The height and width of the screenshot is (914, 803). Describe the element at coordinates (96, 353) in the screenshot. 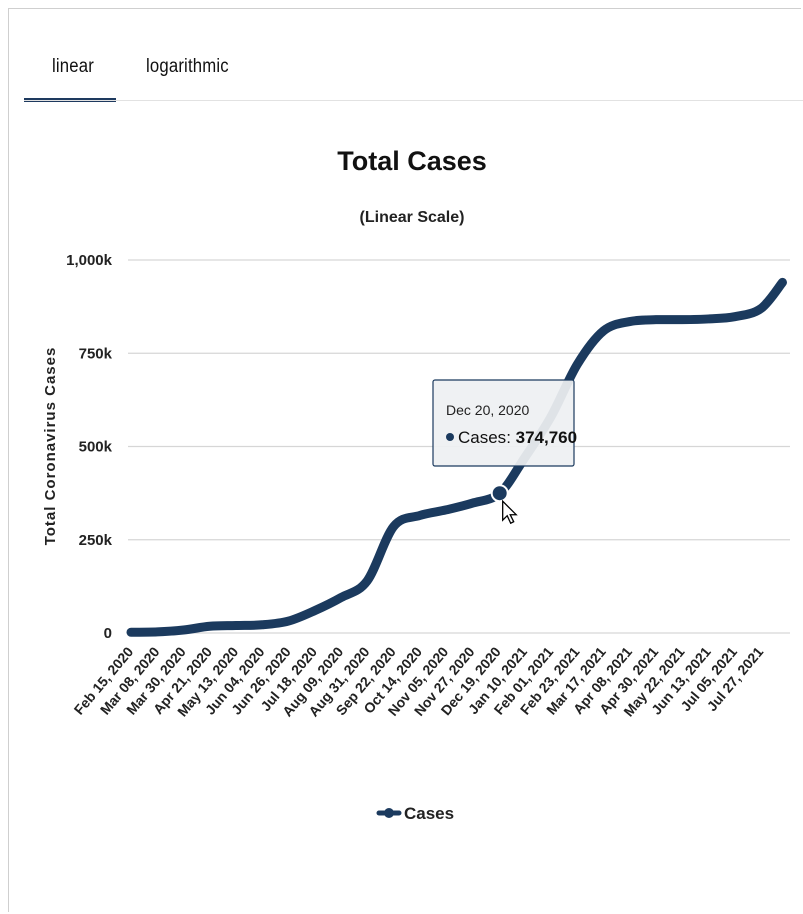

I see `y-tick-label: 750k` at that location.